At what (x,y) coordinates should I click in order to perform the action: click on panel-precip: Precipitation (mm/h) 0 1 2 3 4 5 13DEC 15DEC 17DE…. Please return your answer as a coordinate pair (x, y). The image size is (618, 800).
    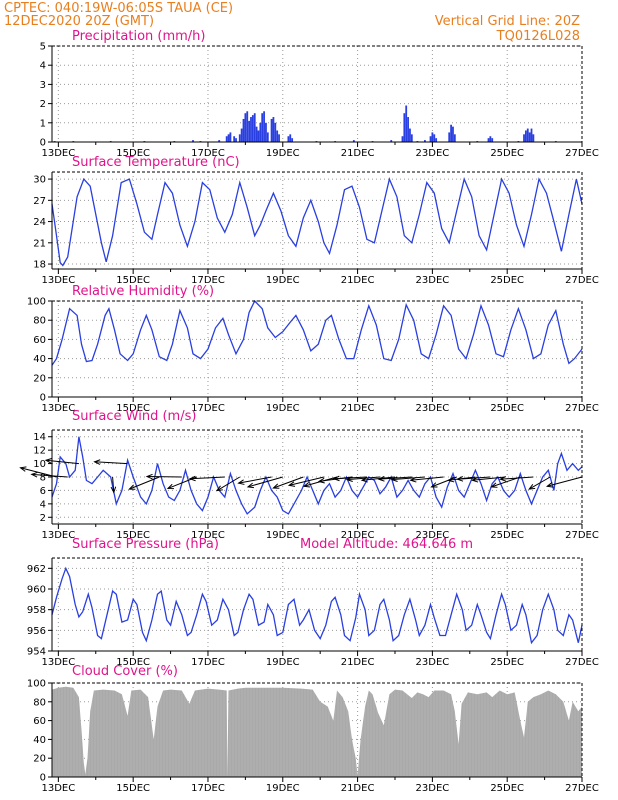
    Looking at the image, I should click on (319, 94).